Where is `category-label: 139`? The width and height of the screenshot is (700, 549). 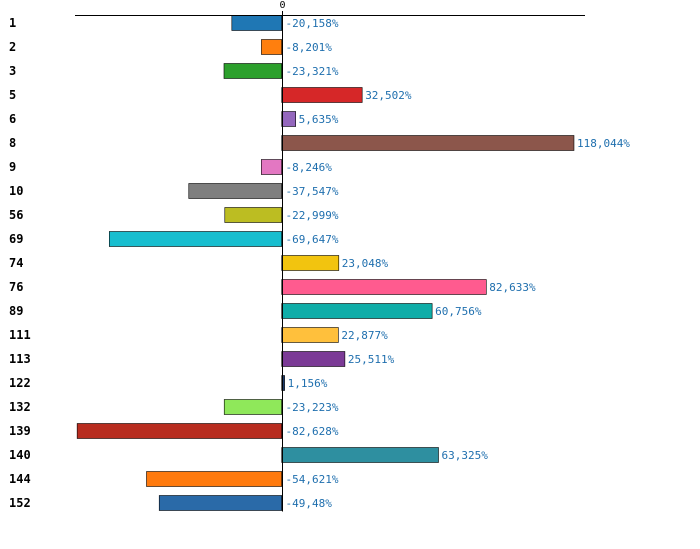
category-label: 139 is located at coordinates (20, 431).